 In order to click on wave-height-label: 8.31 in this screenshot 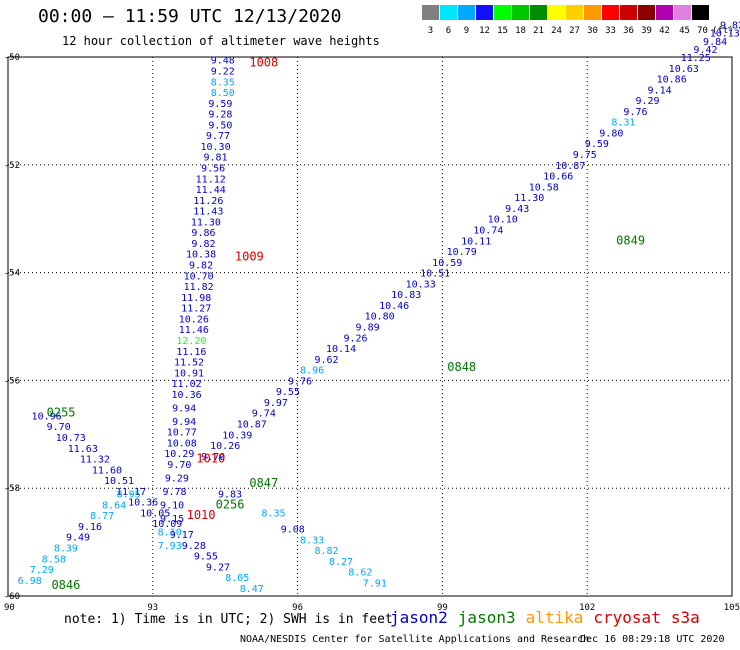, I will do `click(623, 123)`.